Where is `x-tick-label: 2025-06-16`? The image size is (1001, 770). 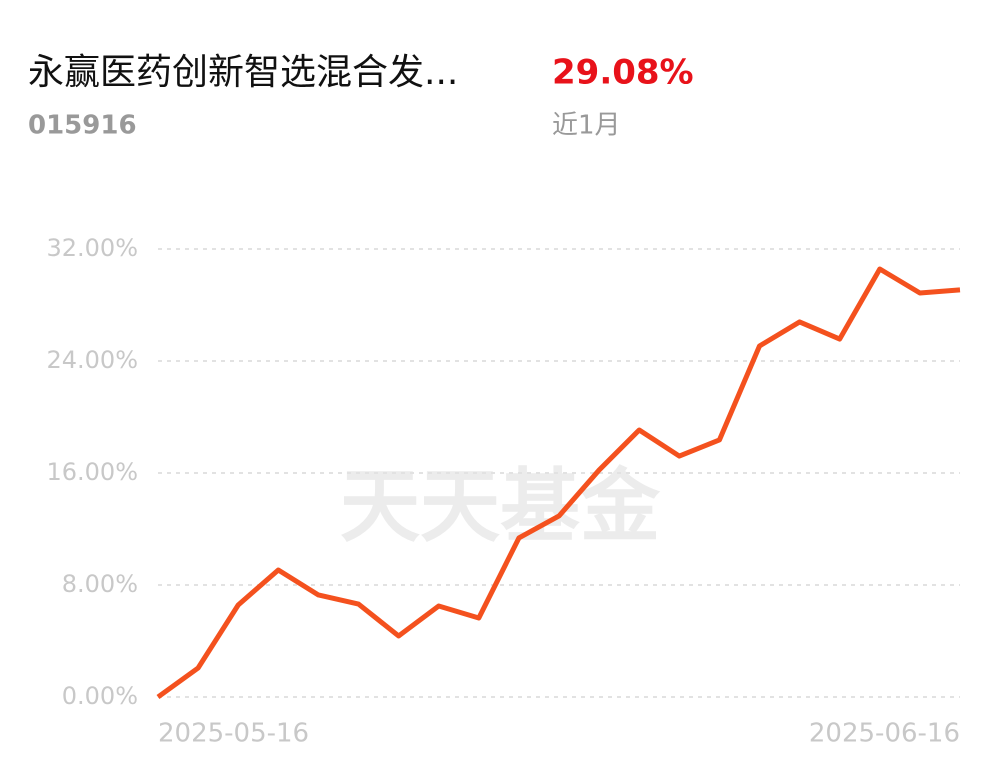 x-tick-label: 2025-06-16 is located at coordinates (884, 734).